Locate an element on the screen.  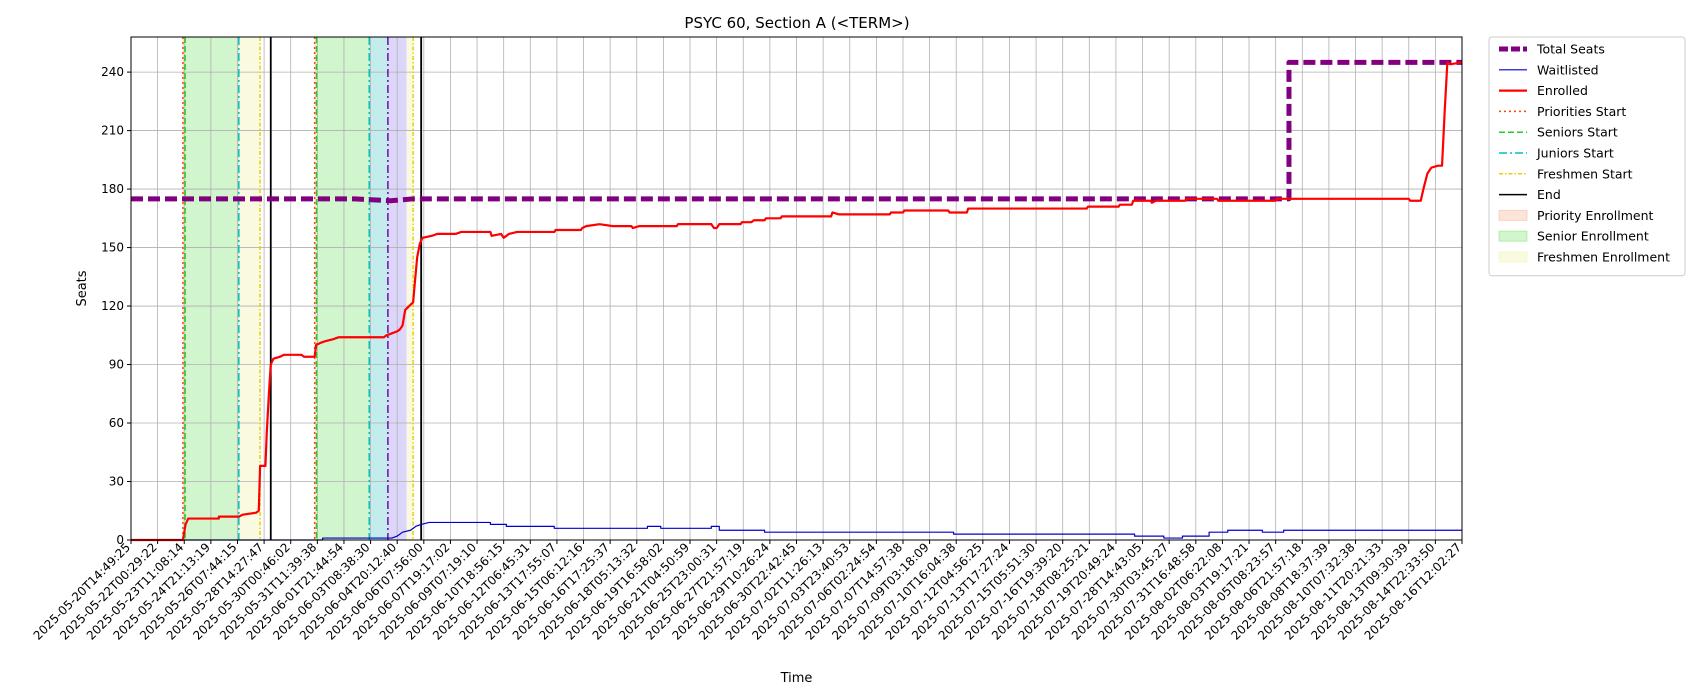
legend-label-juniors-start: Juniors Start is located at coordinates (1575, 153).